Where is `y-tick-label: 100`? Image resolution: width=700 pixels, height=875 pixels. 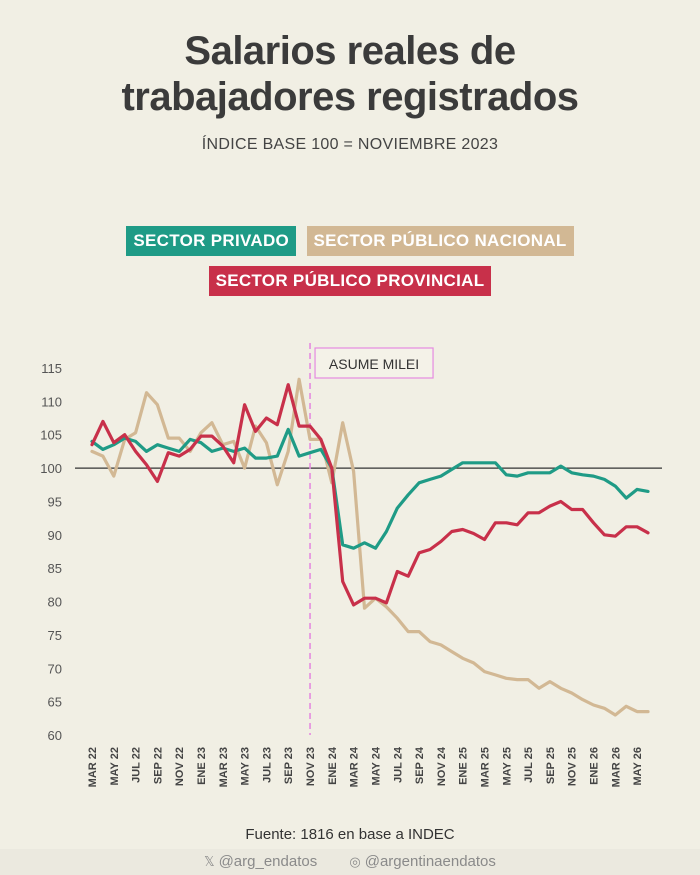
y-tick-label: 100 is located at coordinates (51, 468).